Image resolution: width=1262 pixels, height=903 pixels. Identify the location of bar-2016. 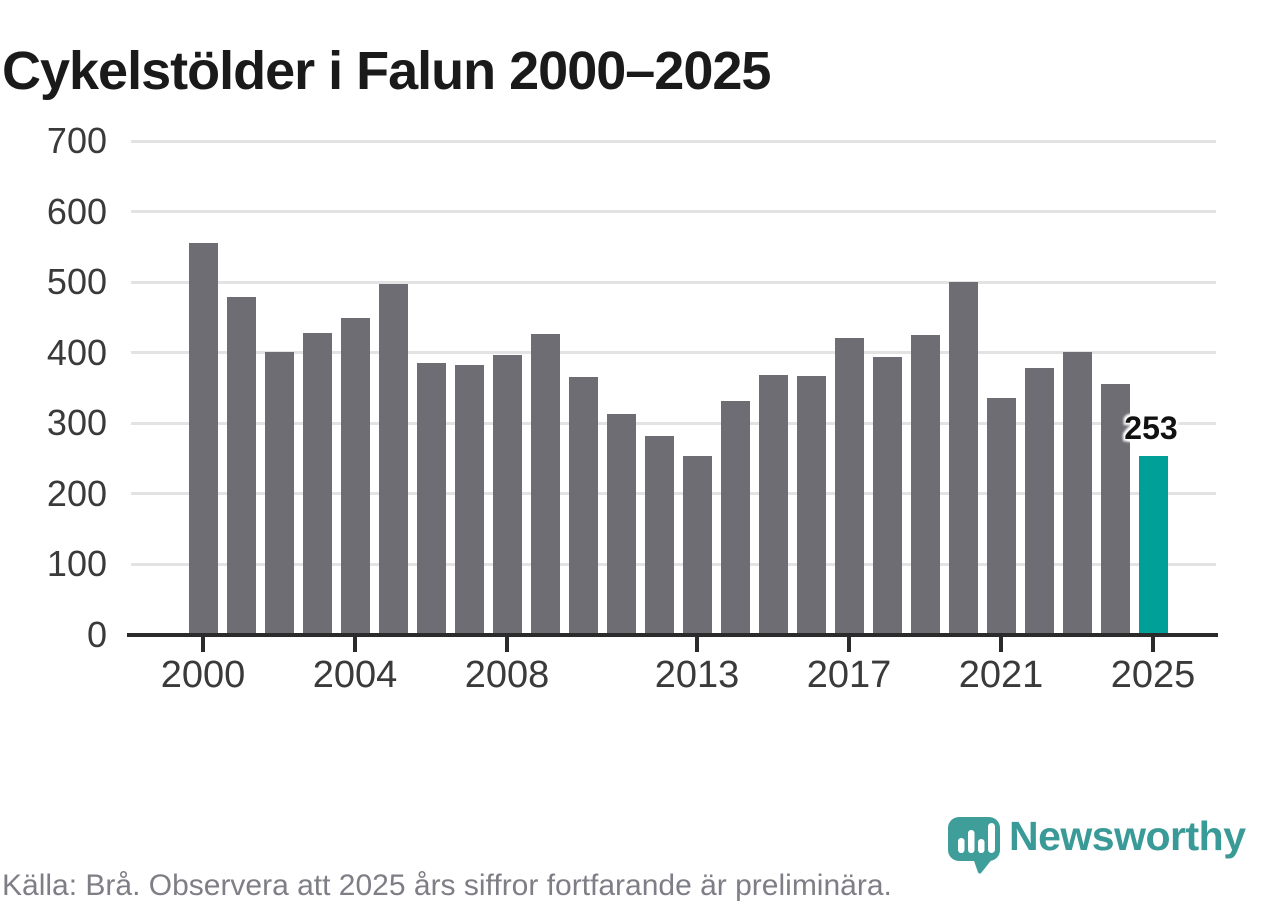
(811, 505).